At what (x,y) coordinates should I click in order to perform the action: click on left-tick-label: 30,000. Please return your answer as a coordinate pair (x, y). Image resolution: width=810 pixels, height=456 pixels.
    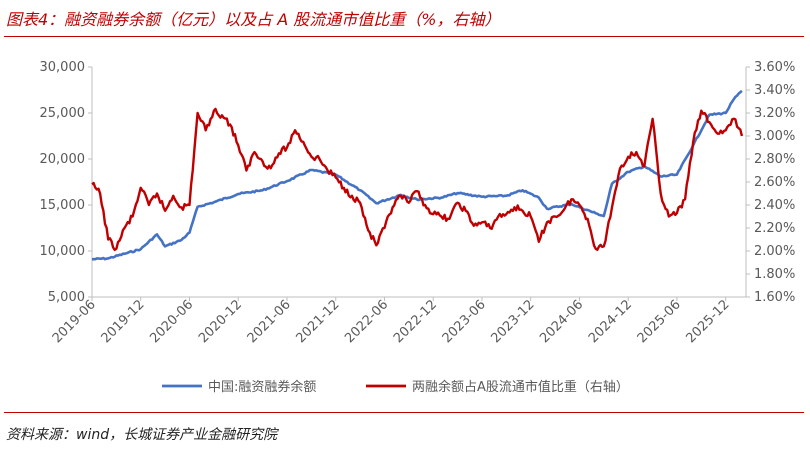
    Looking at the image, I should click on (63, 67).